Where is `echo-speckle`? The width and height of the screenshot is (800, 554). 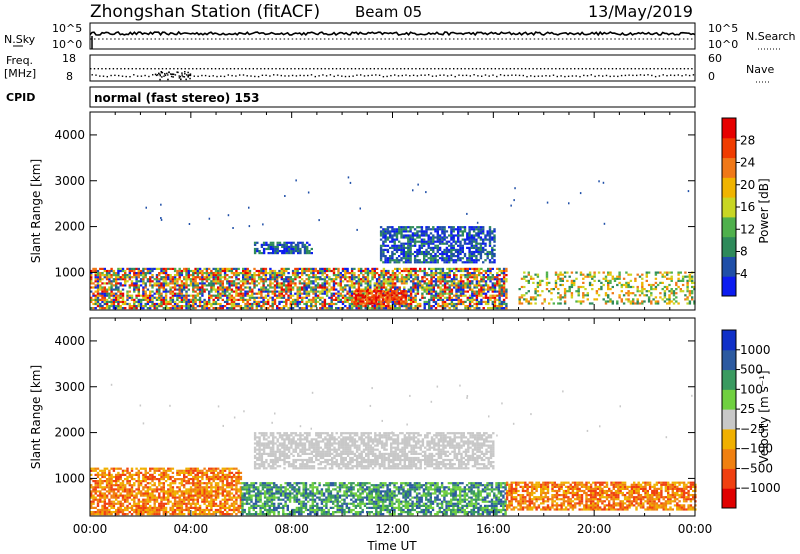 echo-speckle is located at coordinates (604, 223).